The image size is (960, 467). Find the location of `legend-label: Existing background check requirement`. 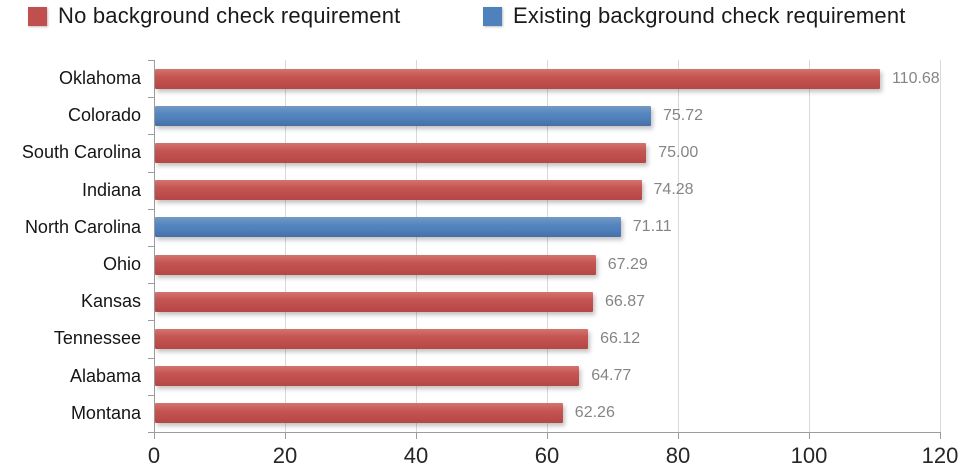

legend-label: Existing background check requirement is located at coordinates (709, 15).